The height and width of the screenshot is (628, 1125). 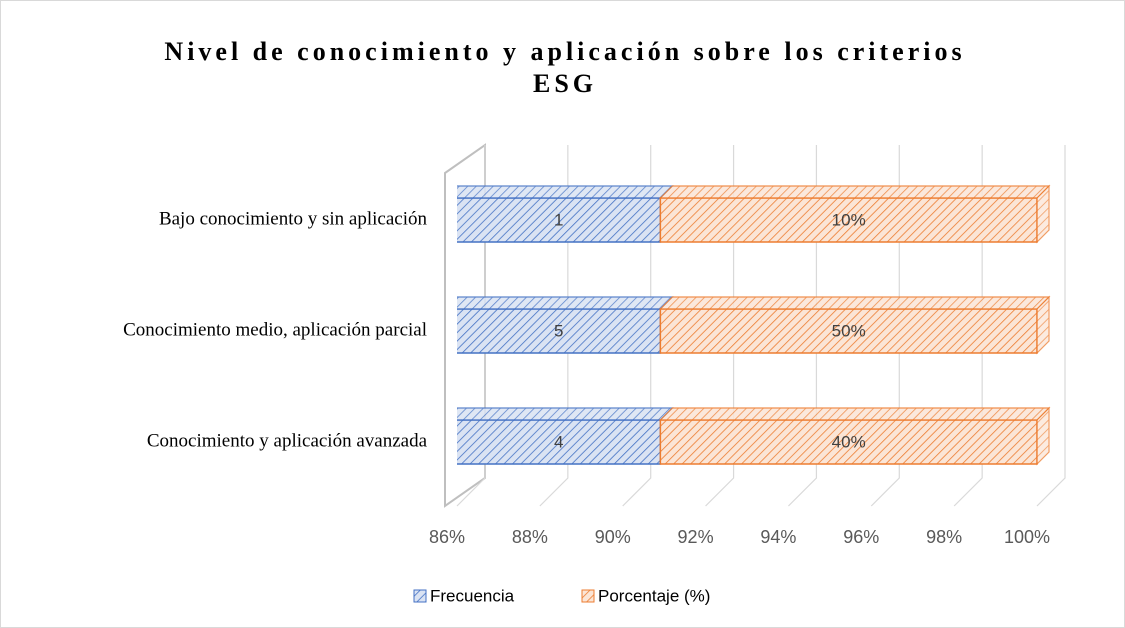 I want to click on x-tick-label: 98%, so click(x=944, y=537).